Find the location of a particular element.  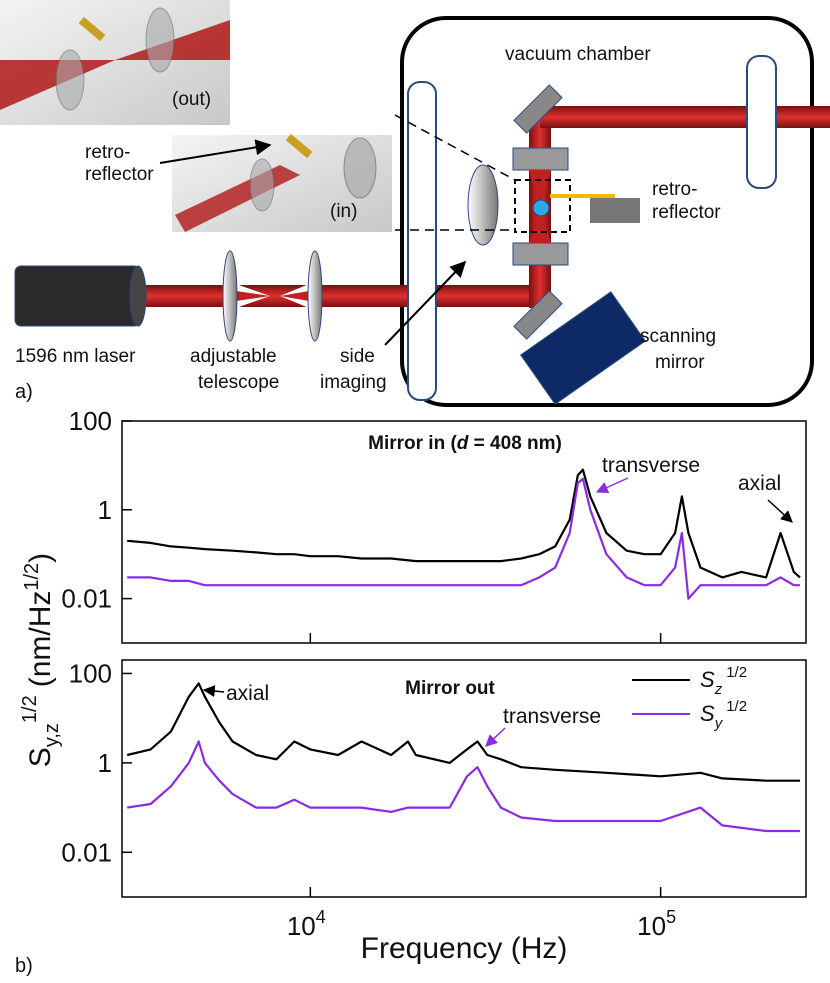

focus is located at coordinates (272, 296).